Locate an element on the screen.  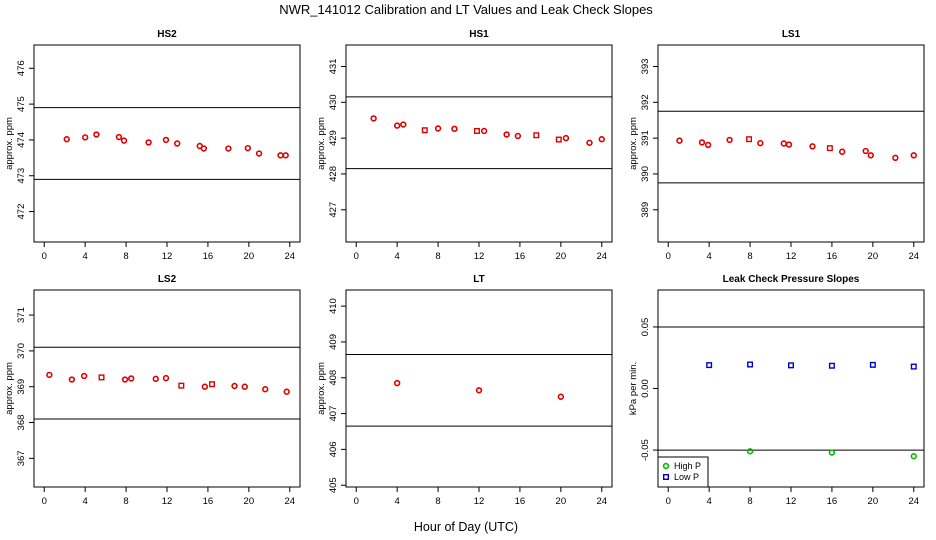
y-tick-label: 473 is located at coordinates (21, 176).